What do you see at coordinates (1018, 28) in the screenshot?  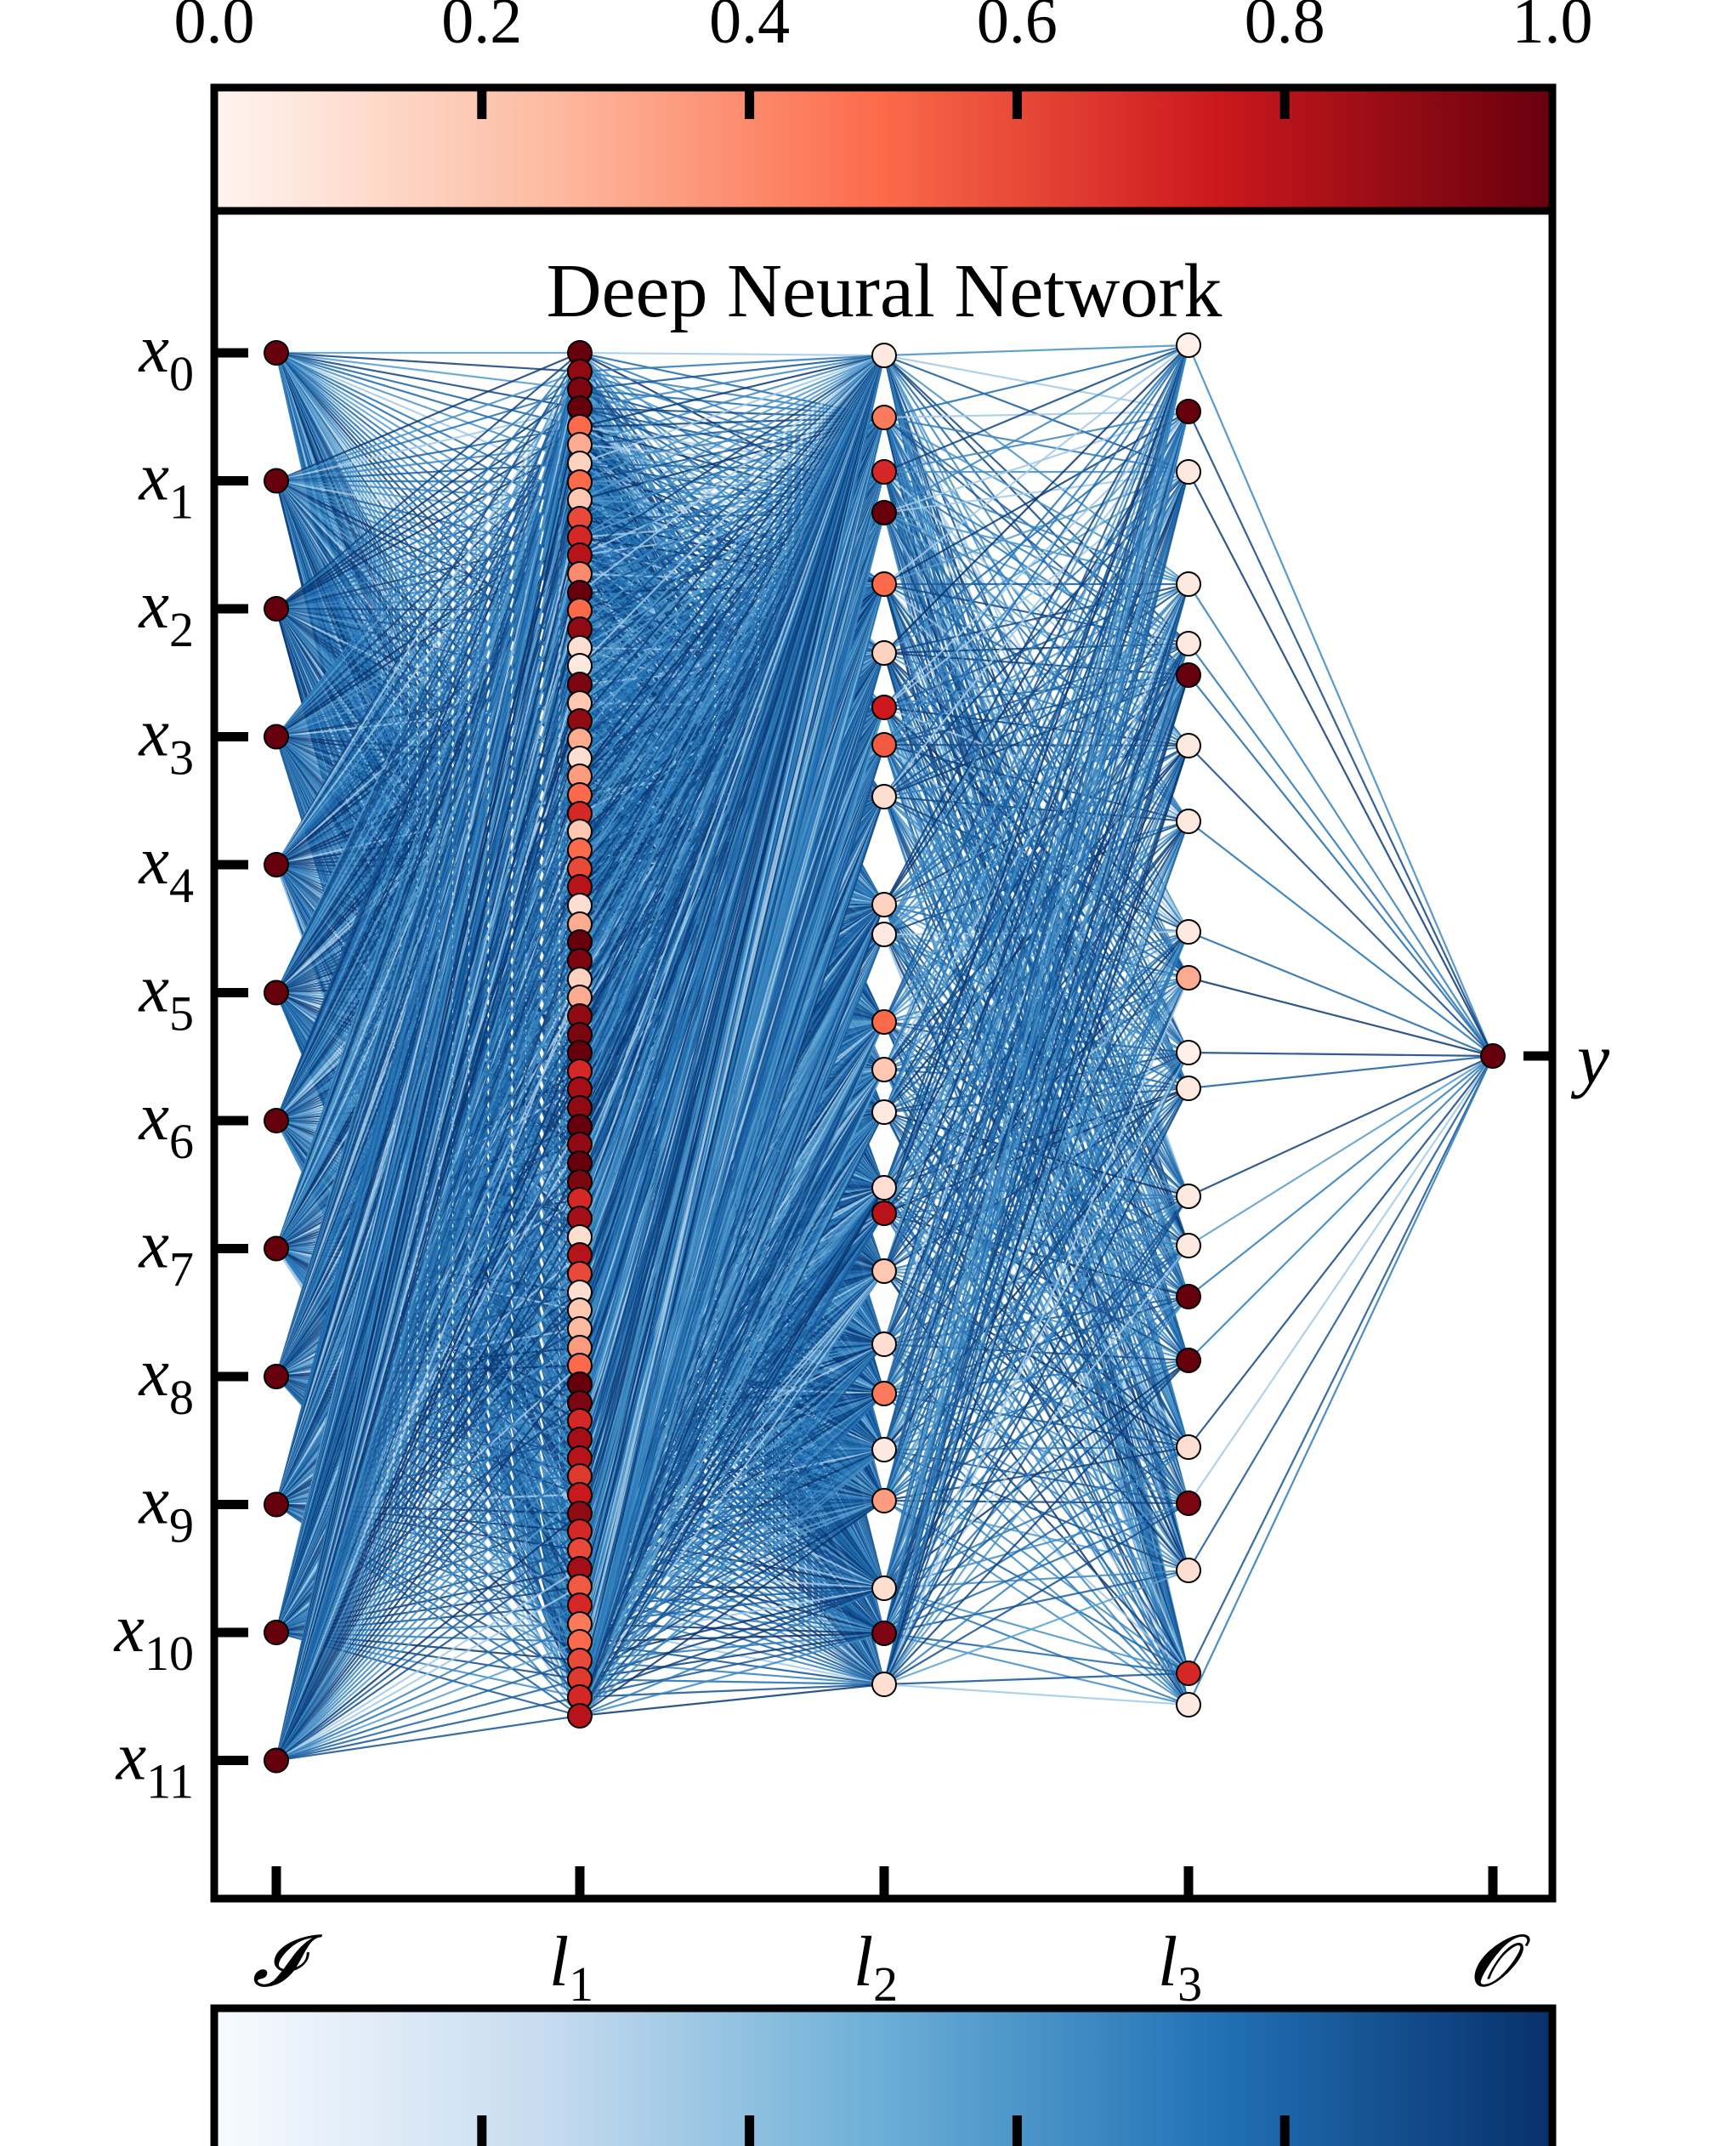 I see `top-colorbar-tick-label: 0.6` at bounding box center [1018, 28].